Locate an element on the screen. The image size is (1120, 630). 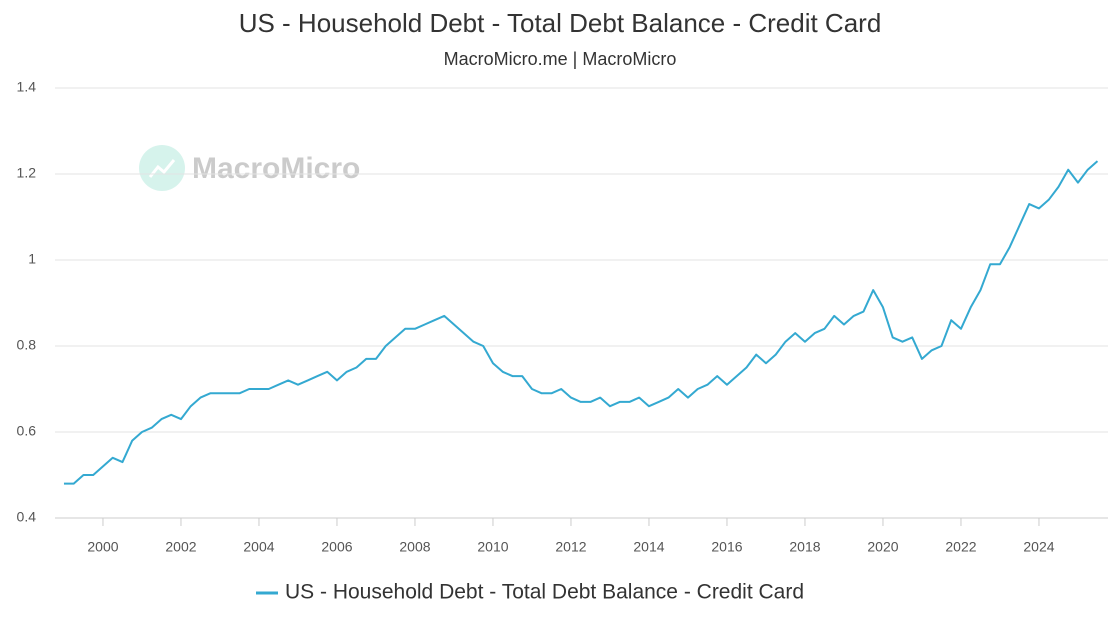
y-tick-label: 1.4 is located at coordinates (27, 87).